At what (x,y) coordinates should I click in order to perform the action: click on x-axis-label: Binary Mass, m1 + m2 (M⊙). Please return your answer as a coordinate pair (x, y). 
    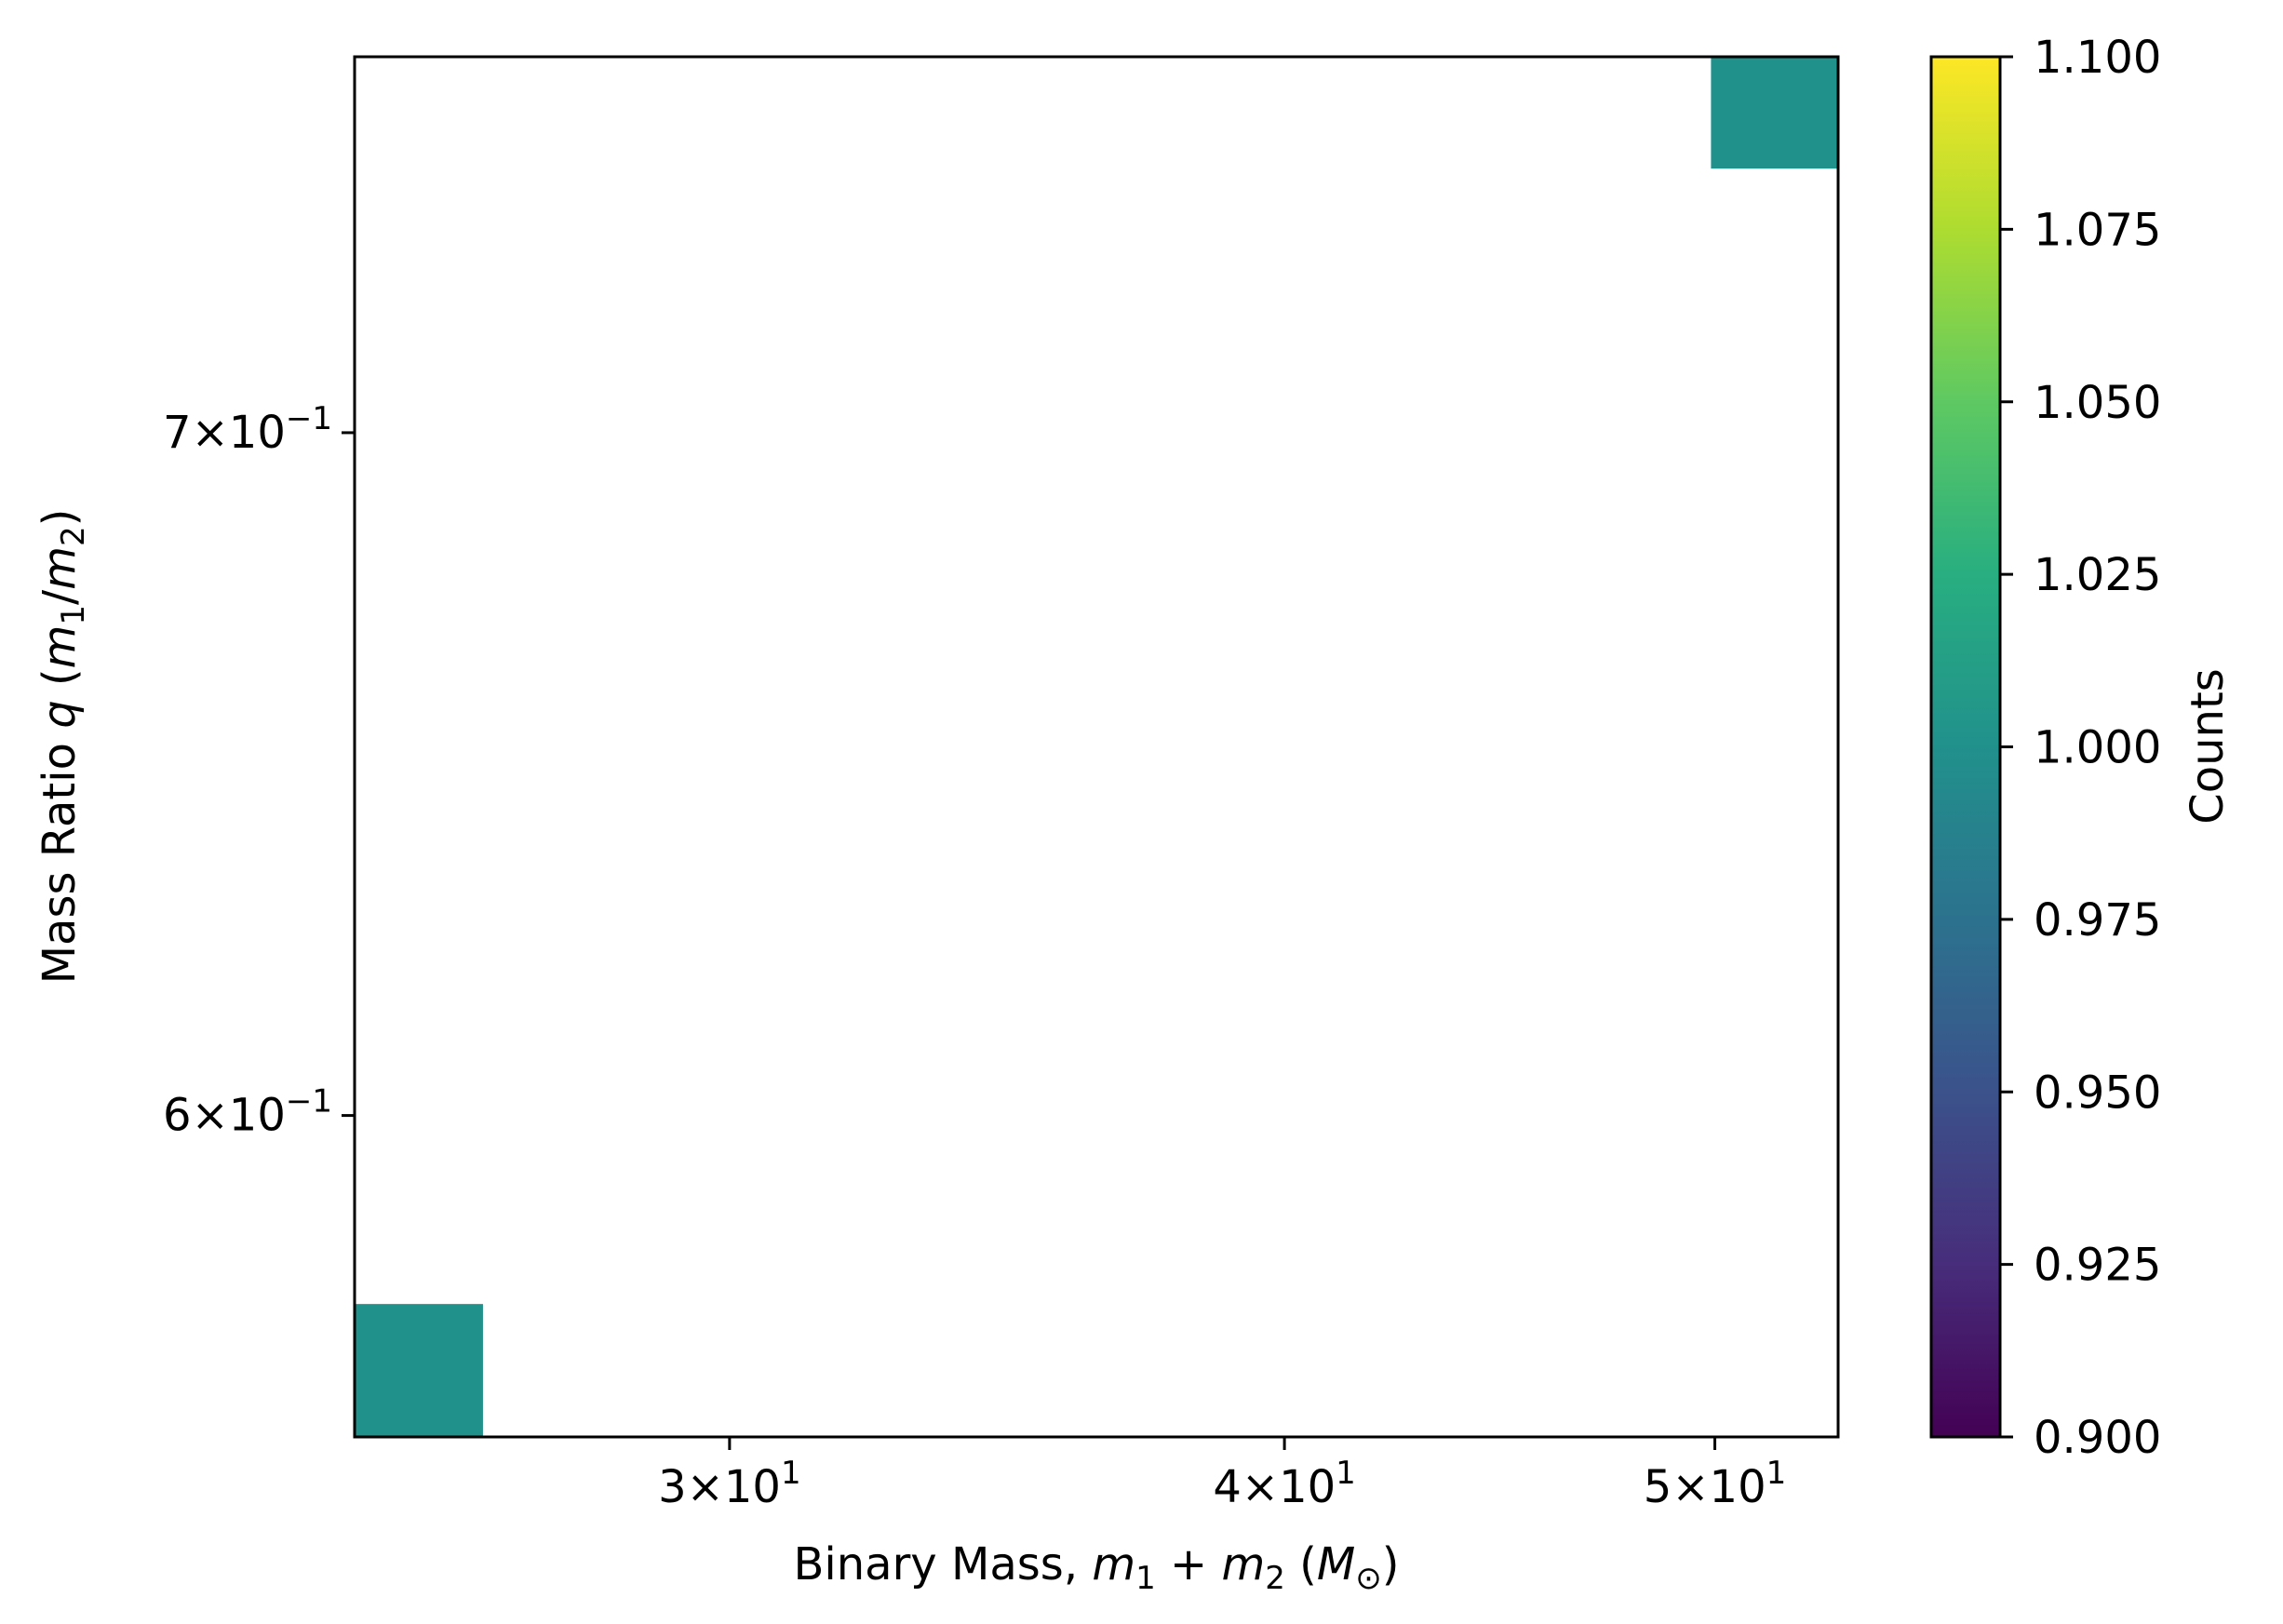
    Looking at the image, I should click on (1096, 1567).